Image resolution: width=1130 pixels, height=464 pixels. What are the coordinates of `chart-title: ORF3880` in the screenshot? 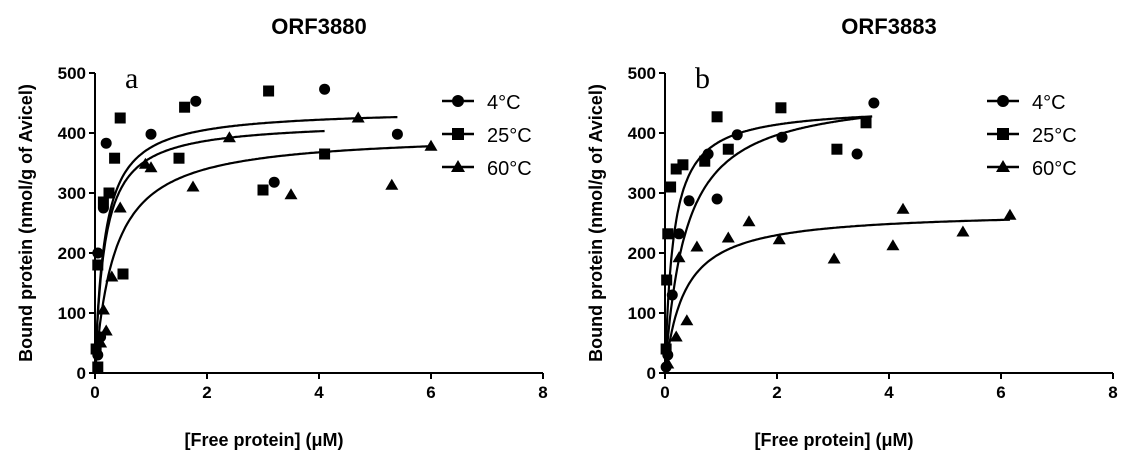 It's located at (318, 26).